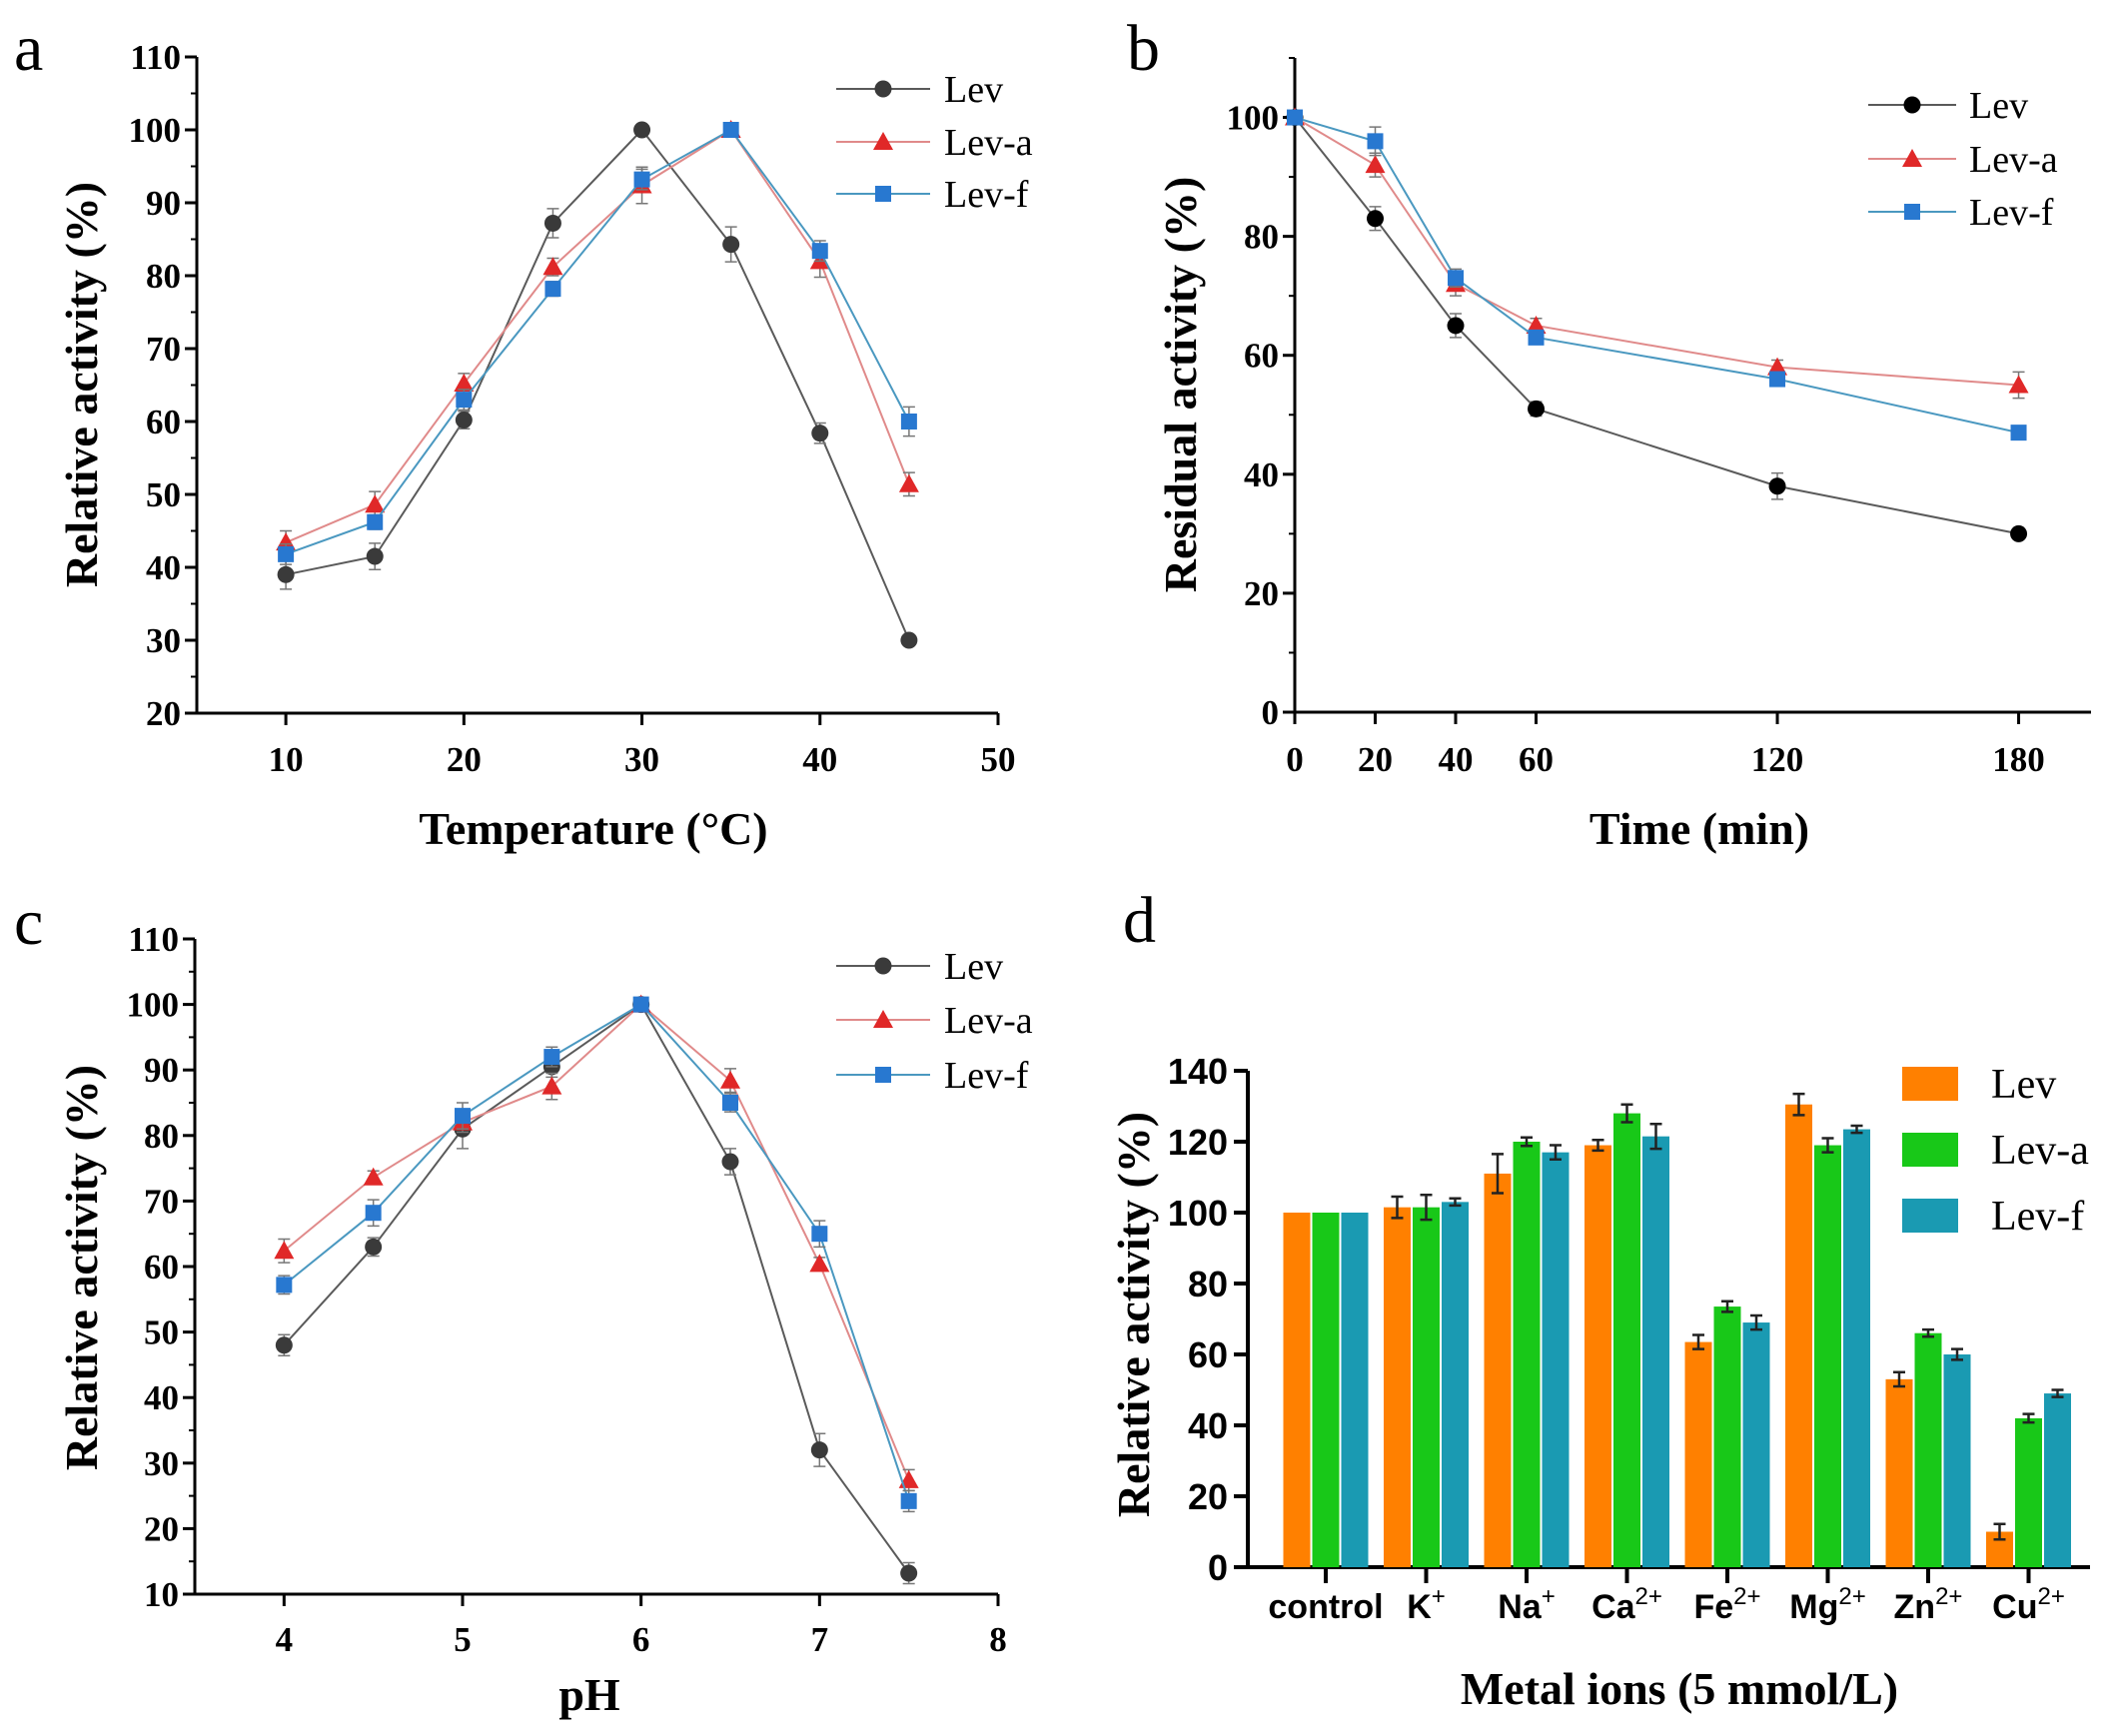  What do you see at coordinates (164, 640) in the screenshot?
I see `y-tick-label: 30` at bounding box center [164, 640].